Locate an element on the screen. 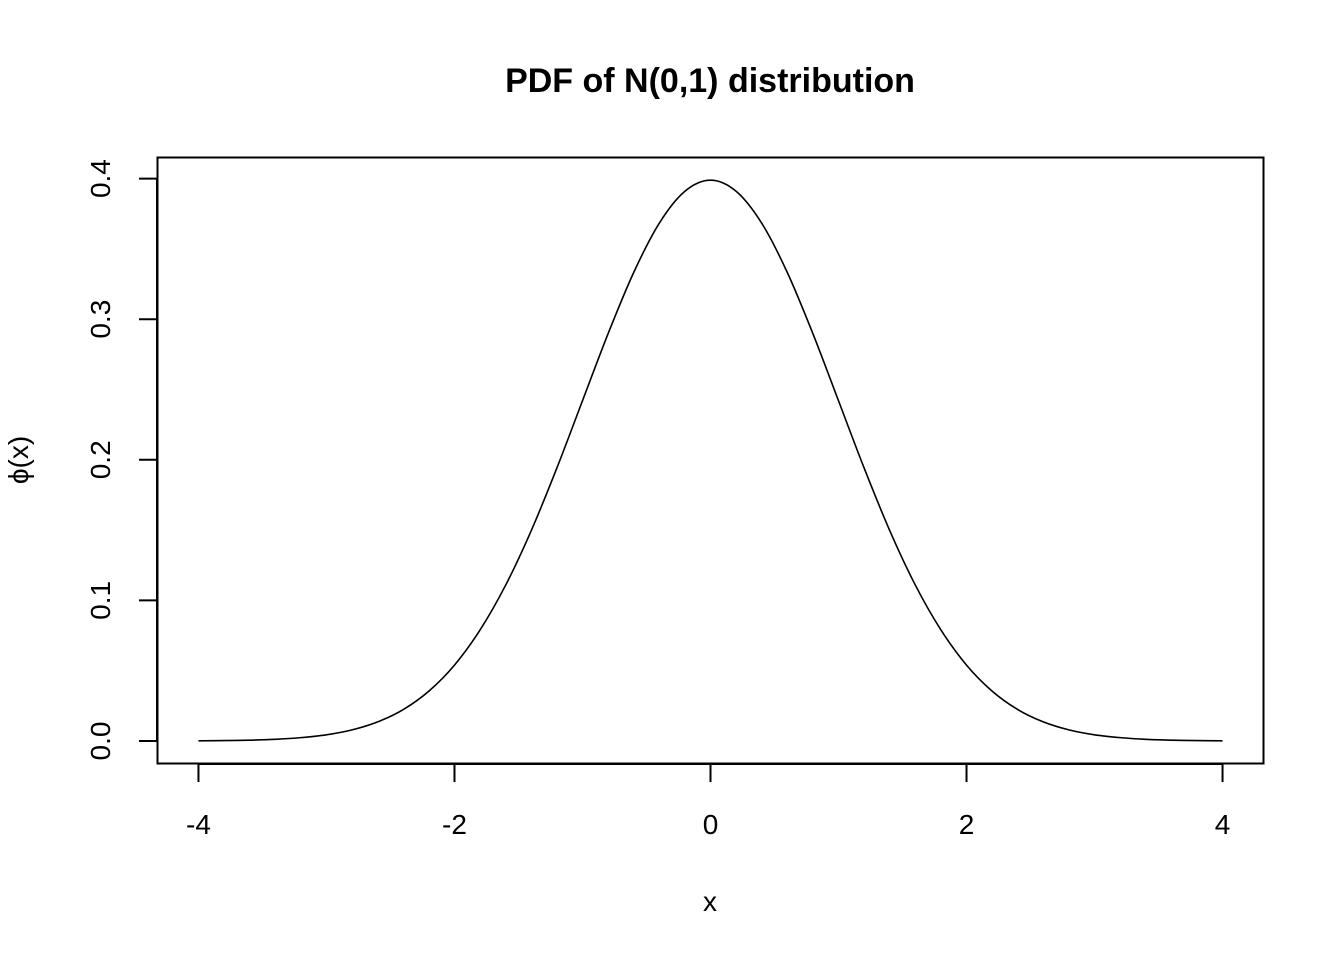 This screenshot has width=1344, height=960. y-tick-label: 0.4 is located at coordinates (100, 178).